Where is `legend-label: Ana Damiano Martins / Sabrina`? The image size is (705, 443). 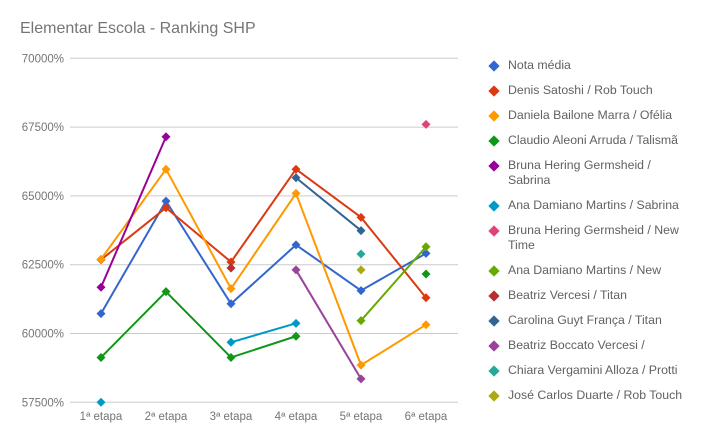 legend-label: Ana Damiano Martins / Sabrina is located at coordinates (593, 205).